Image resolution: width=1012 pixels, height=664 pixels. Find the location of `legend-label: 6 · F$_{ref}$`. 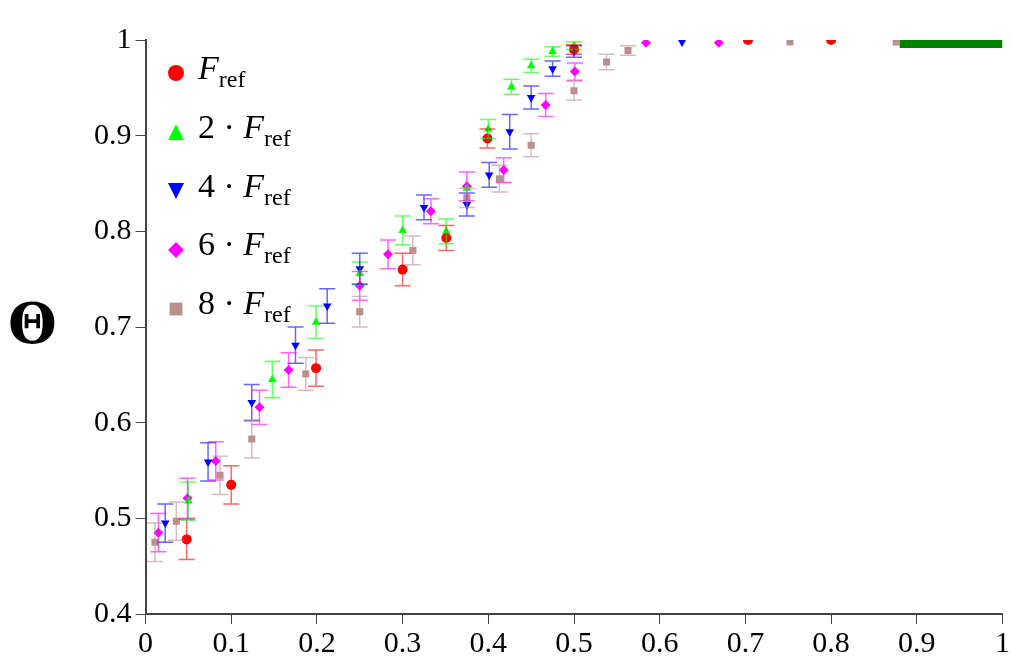

legend-label: 6 · F$_{ref}$ is located at coordinates (244, 247).